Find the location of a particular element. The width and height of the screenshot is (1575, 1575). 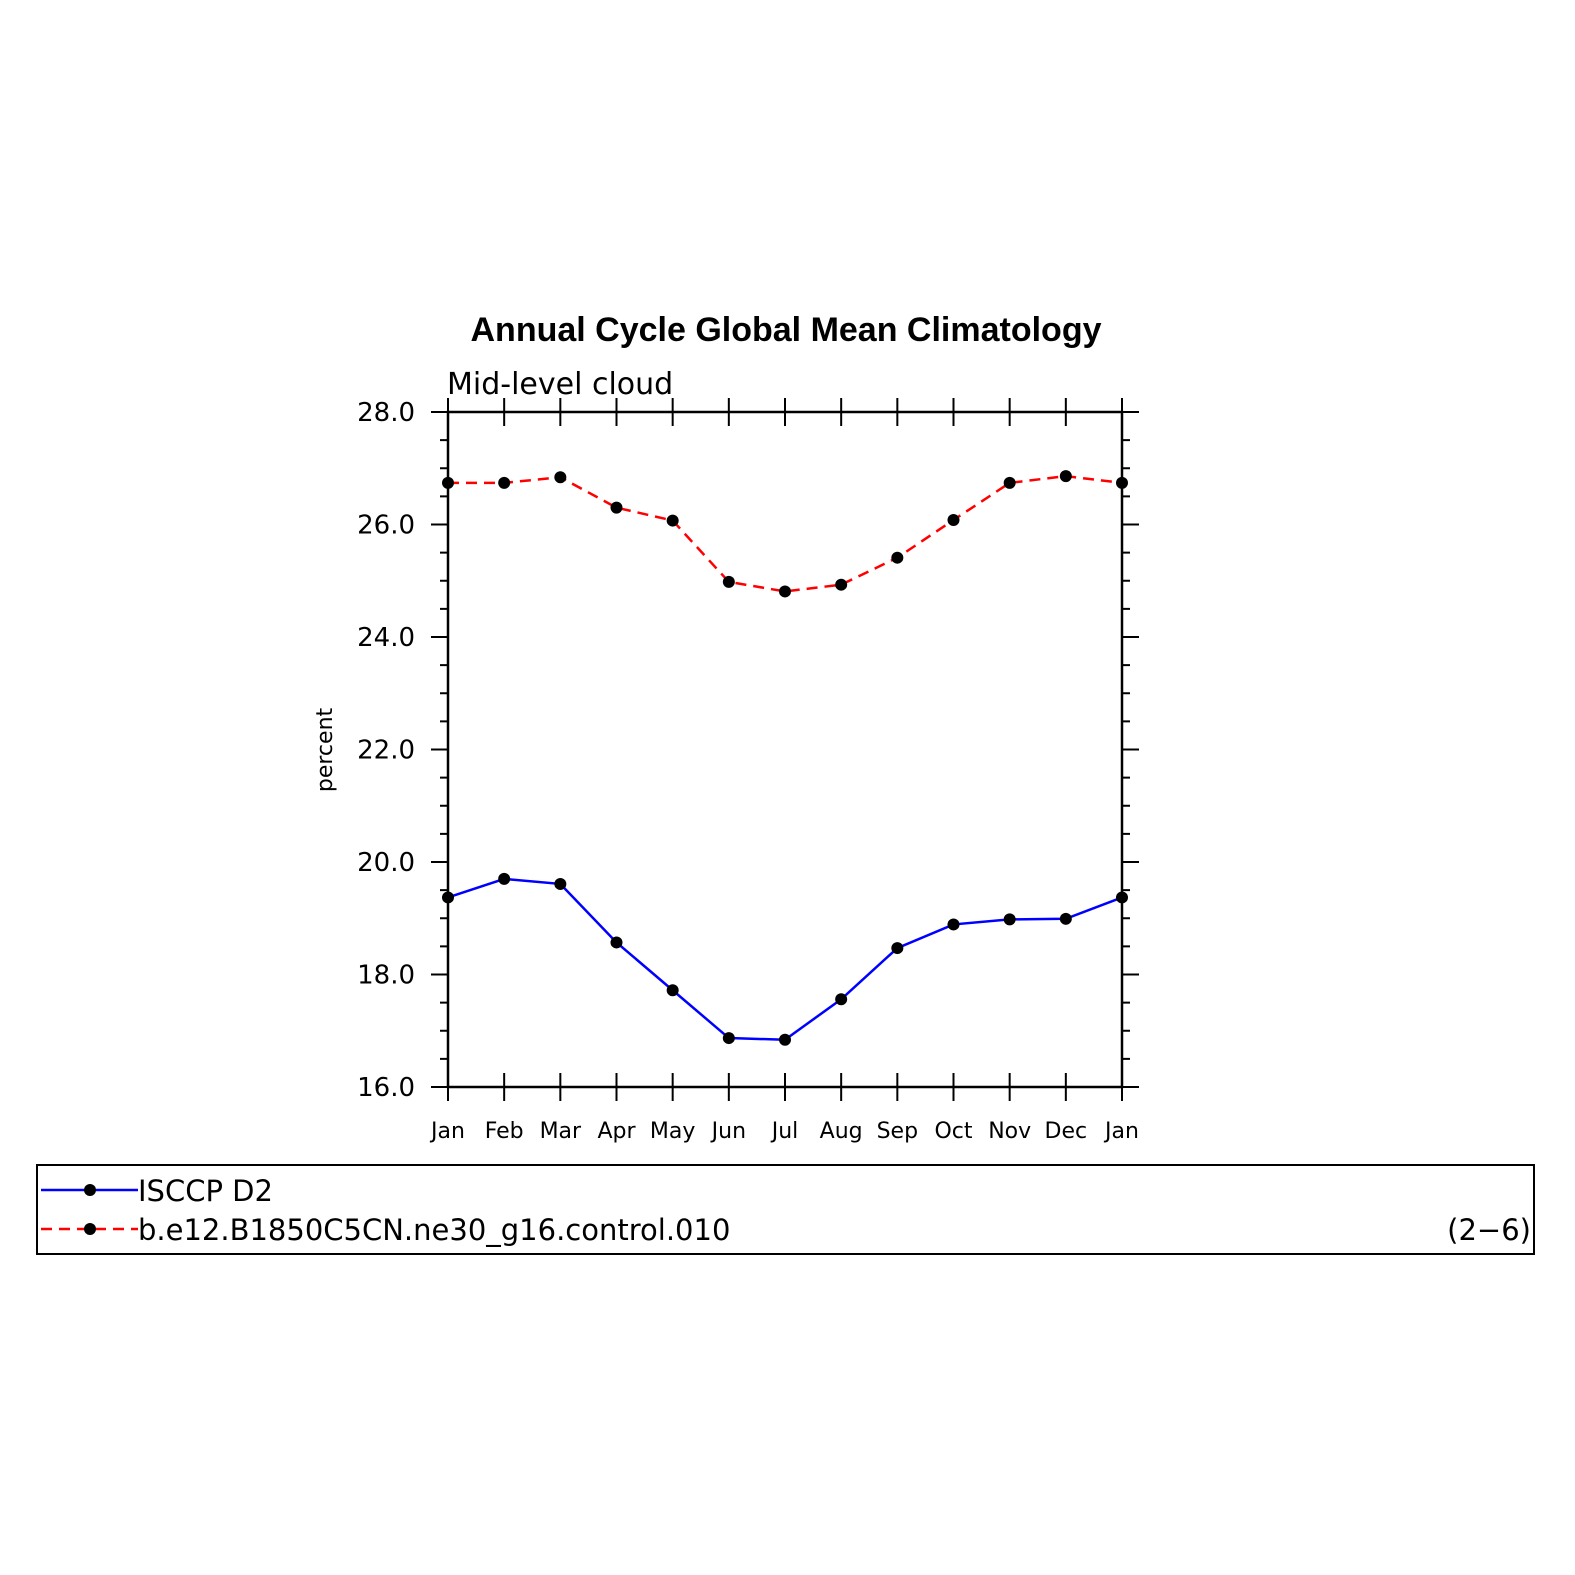

legend-entry-1: ISCCP D2 is located at coordinates (157, 1191).